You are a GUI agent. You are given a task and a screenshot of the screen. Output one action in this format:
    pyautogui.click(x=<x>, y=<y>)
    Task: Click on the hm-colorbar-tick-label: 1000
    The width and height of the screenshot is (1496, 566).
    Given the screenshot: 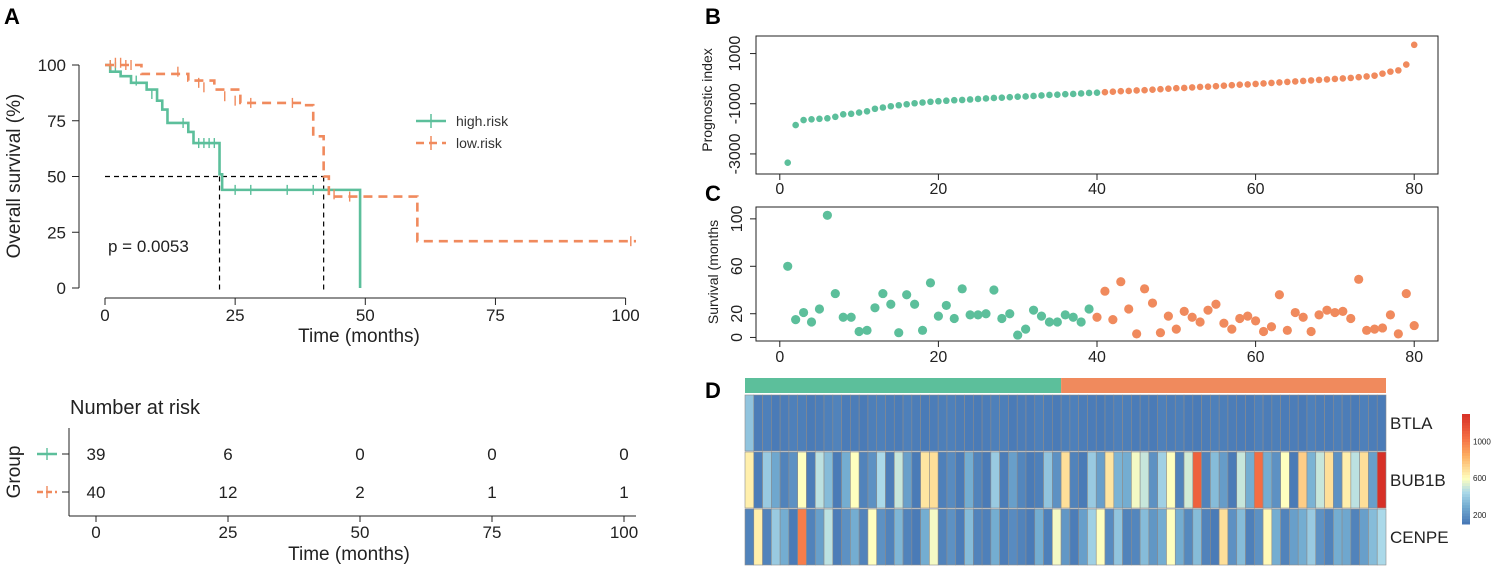 What is the action you would take?
    pyautogui.click(x=1482, y=442)
    